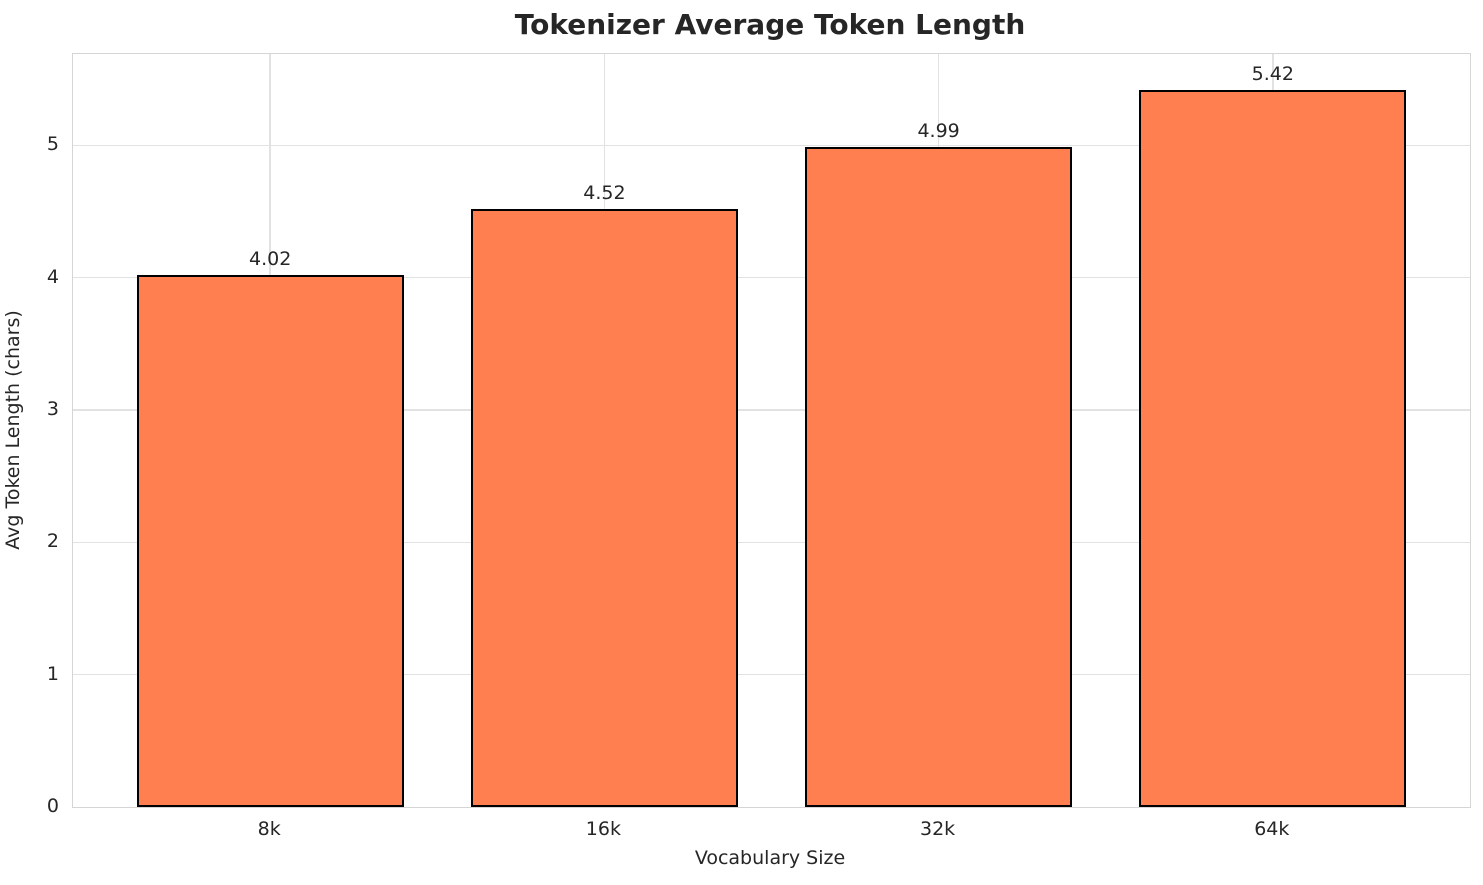 The height and width of the screenshot is (885, 1483). What do you see at coordinates (13, 430) in the screenshot?
I see `y-axis-label: Avg Token Length (chars)` at bounding box center [13, 430].